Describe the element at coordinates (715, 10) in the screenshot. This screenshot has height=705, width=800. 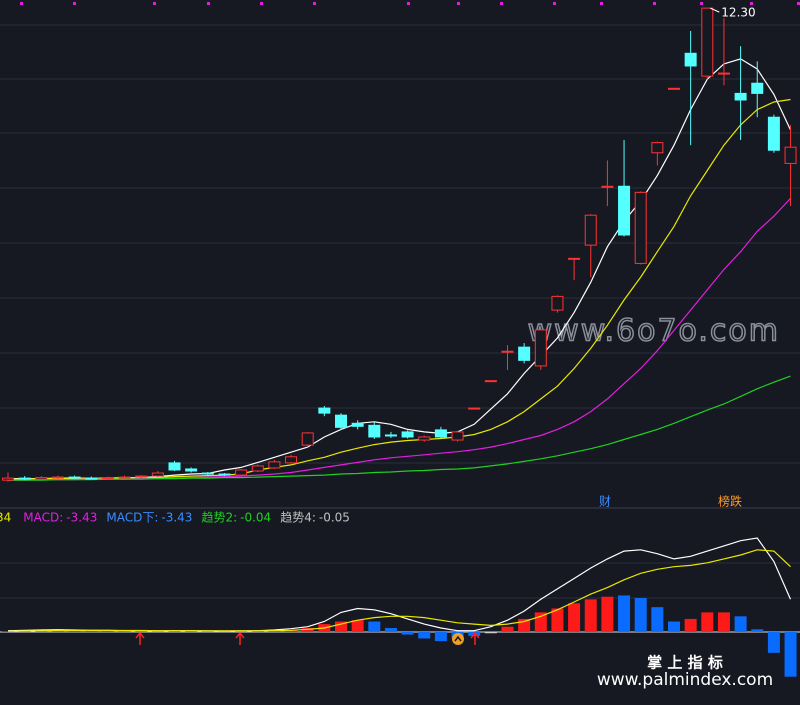
I see `high-pointer` at that location.